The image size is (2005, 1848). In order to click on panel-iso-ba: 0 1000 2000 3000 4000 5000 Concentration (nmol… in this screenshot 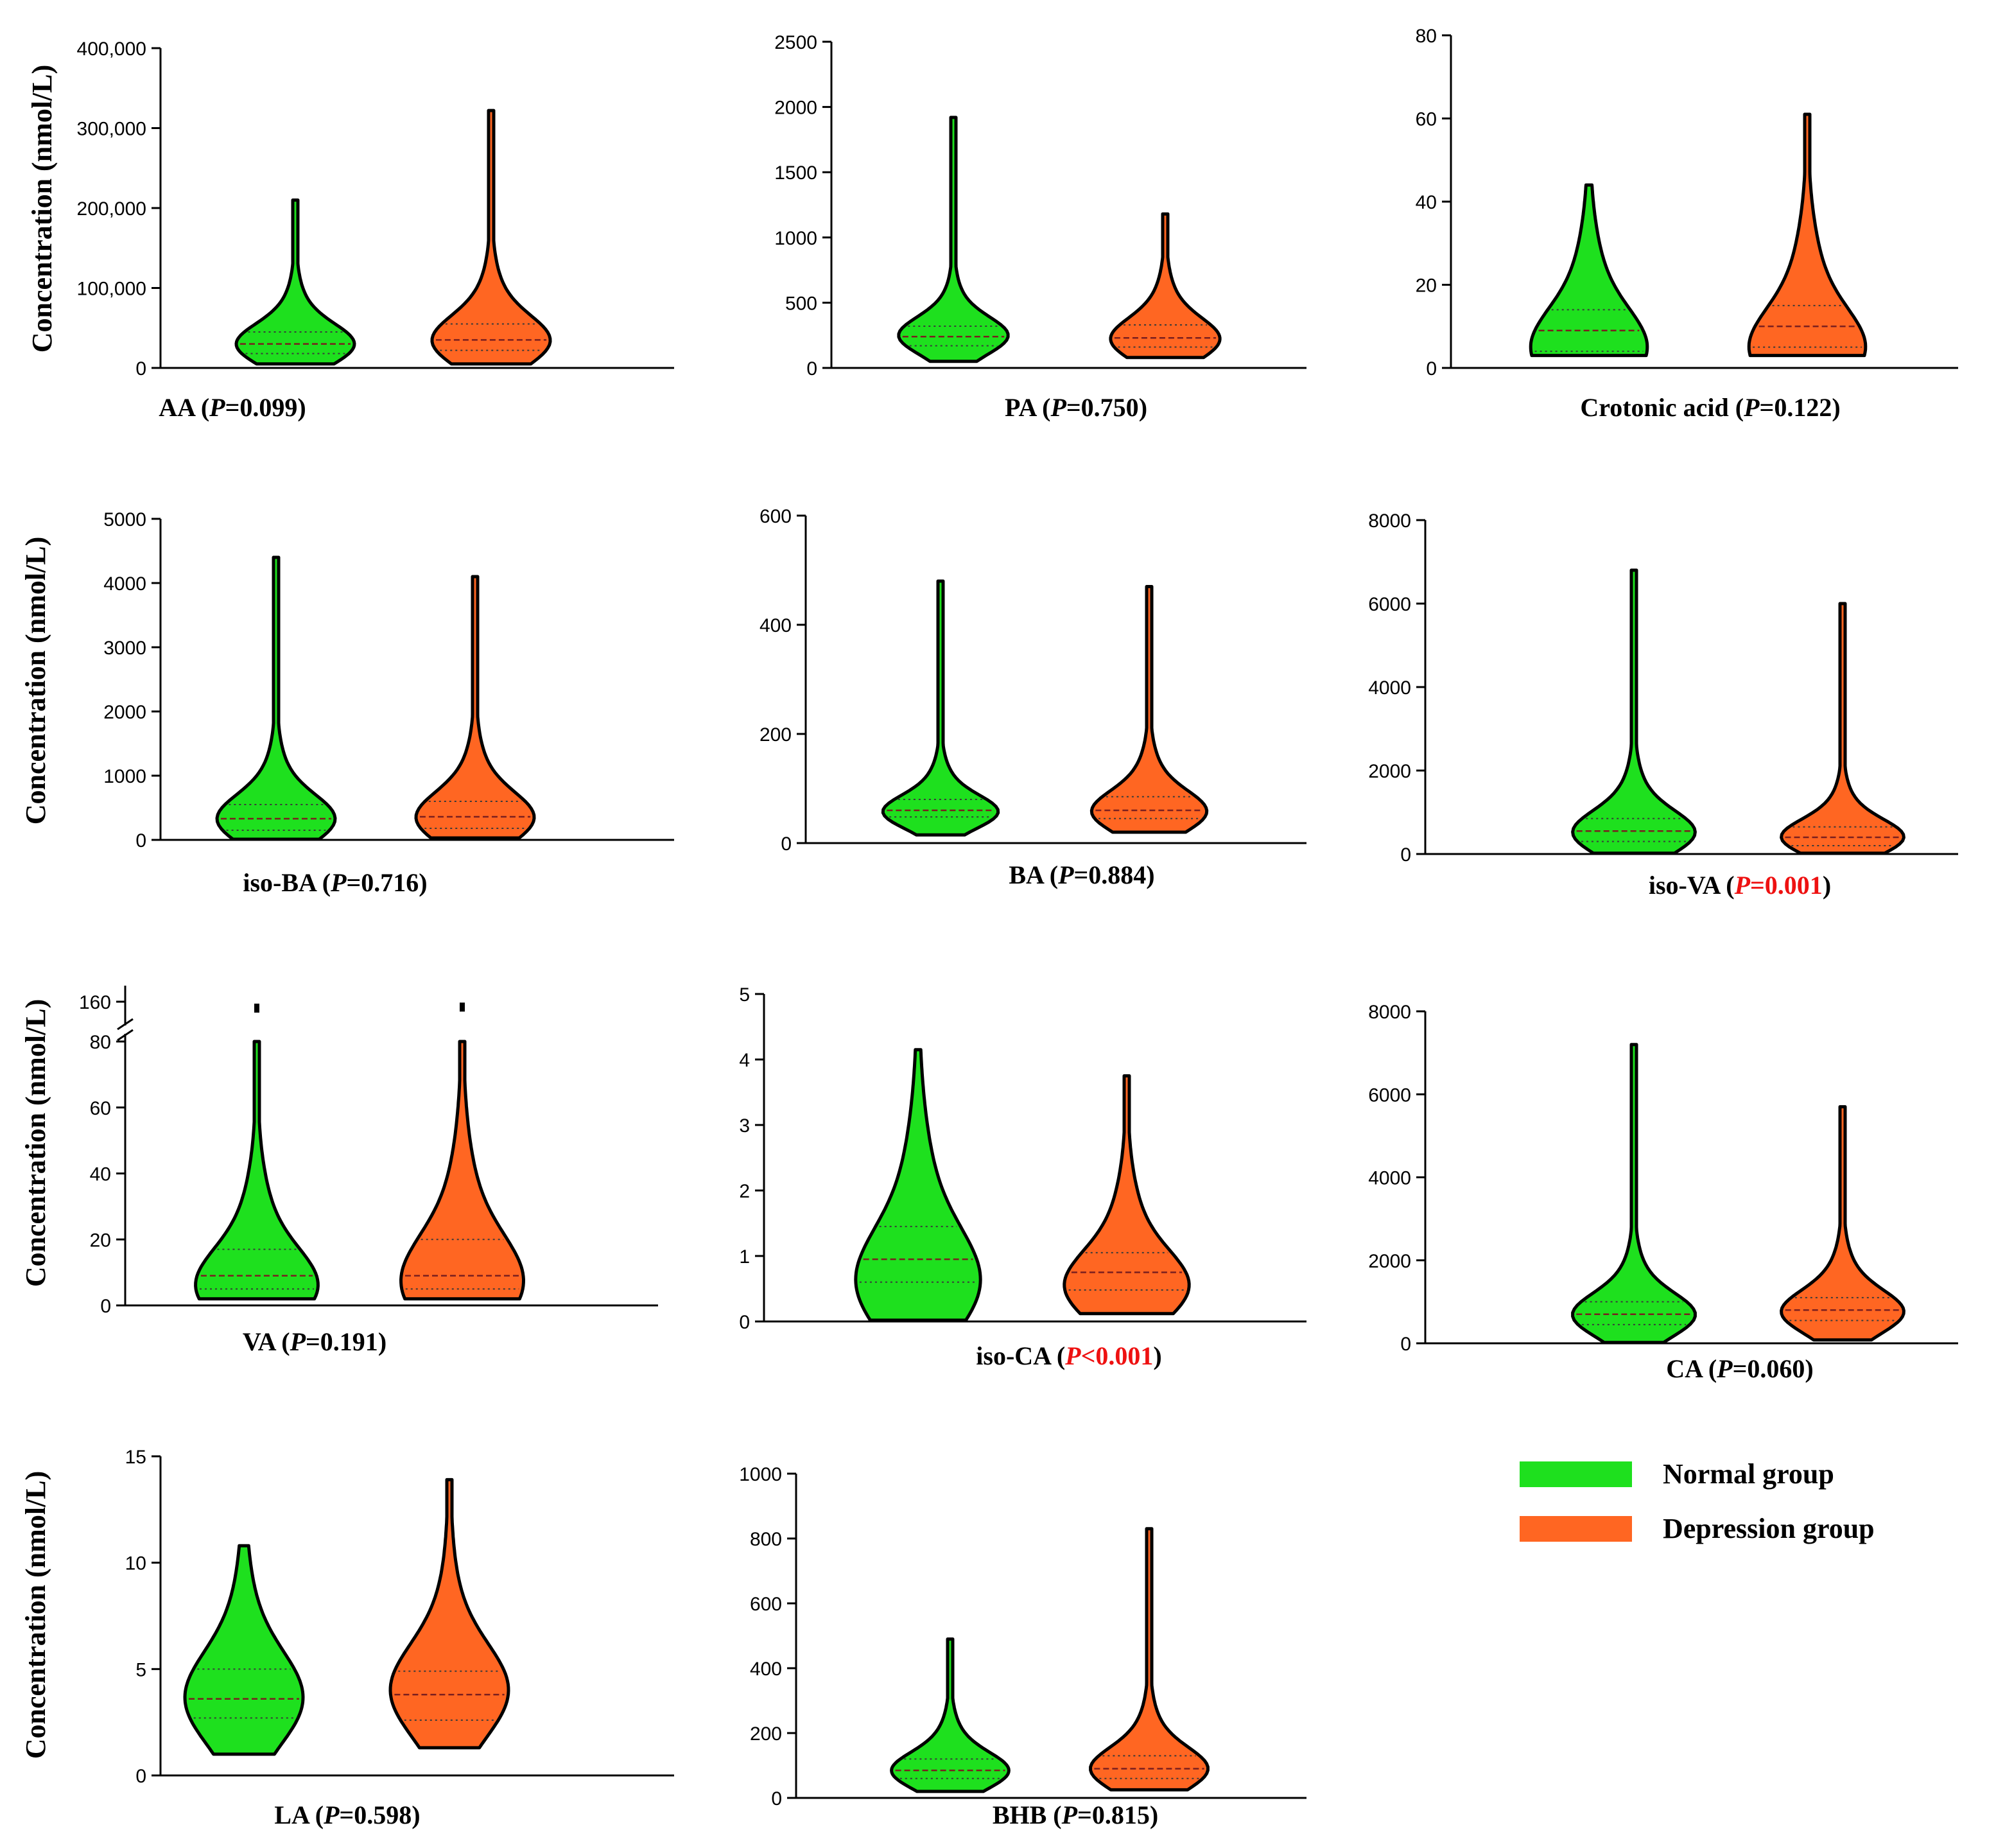, I will do `click(347, 703)`.